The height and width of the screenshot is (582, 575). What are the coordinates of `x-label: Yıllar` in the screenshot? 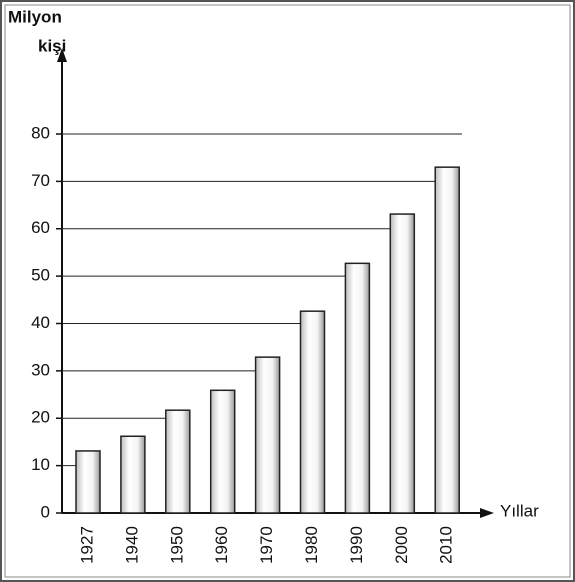 It's located at (519, 510).